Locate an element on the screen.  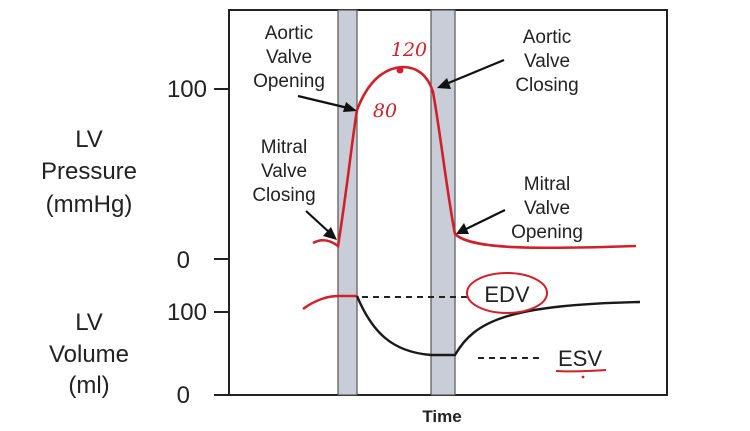
svg-text: (mmHg) is located at coordinates (89, 204).